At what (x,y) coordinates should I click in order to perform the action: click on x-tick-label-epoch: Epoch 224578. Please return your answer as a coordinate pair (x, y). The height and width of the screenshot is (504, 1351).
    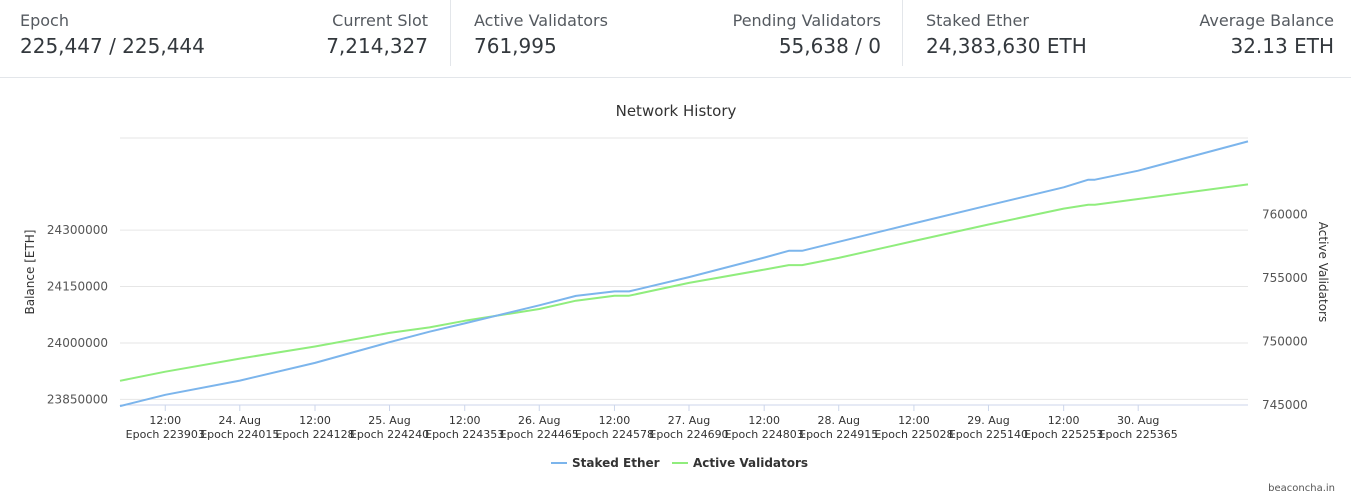
    Looking at the image, I should click on (614, 434).